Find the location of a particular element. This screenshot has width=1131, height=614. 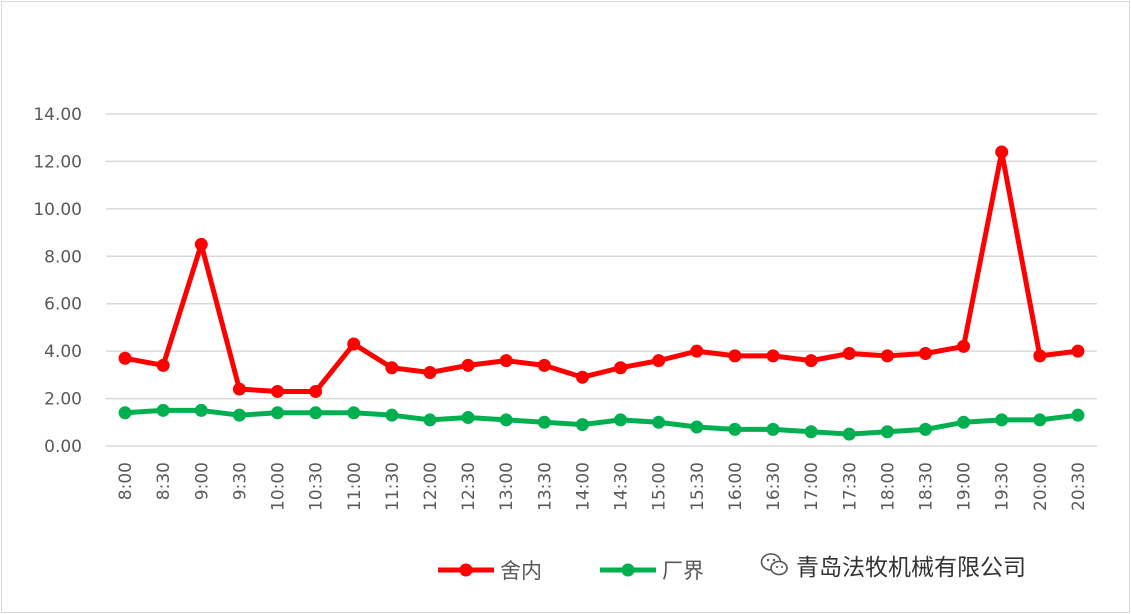

x-tick-label: 10:00 is located at coordinates (279, 486).